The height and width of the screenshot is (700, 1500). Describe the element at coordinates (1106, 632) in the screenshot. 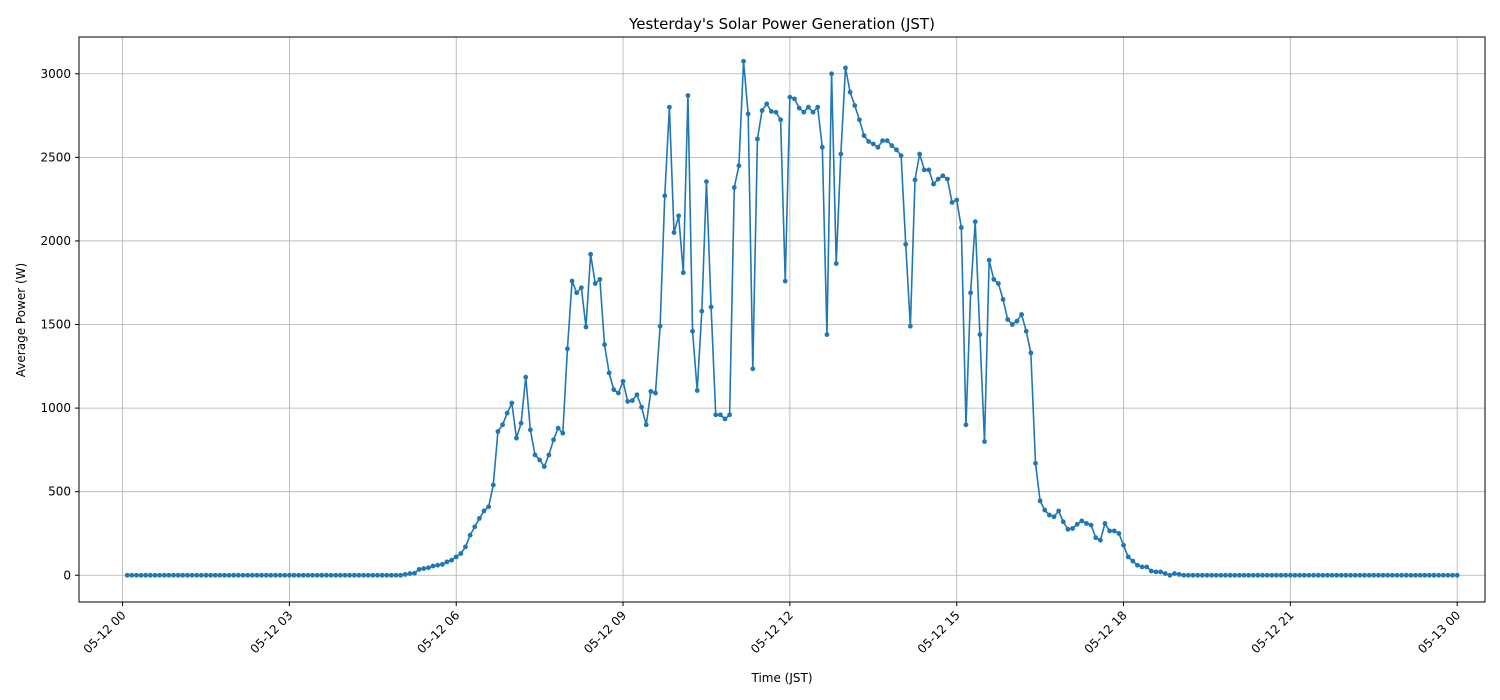

I see `x-tick-label: 05-12 18` at that location.